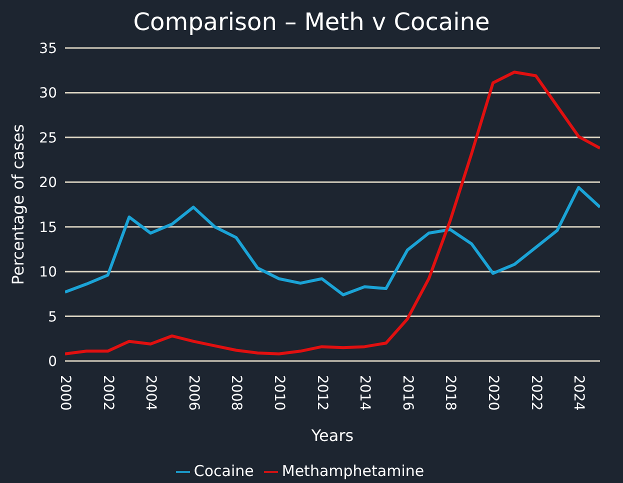  What do you see at coordinates (52, 362) in the screenshot?
I see `y-tick-label: 0` at bounding box center [52, 362].